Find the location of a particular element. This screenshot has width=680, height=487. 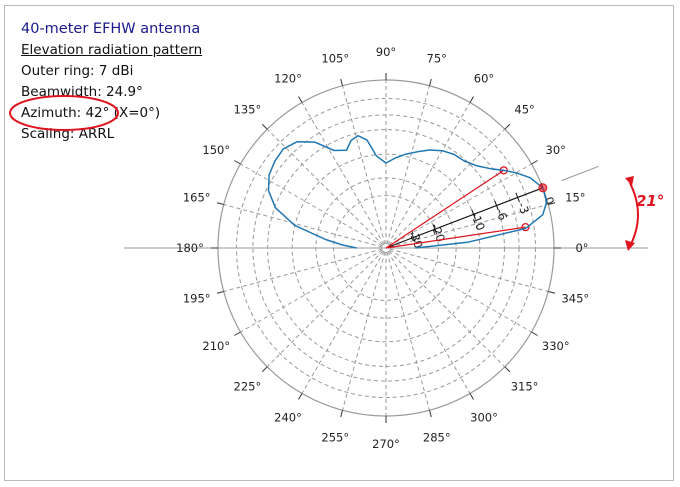

angle-label: 315° is located at coordinates (525, 387).